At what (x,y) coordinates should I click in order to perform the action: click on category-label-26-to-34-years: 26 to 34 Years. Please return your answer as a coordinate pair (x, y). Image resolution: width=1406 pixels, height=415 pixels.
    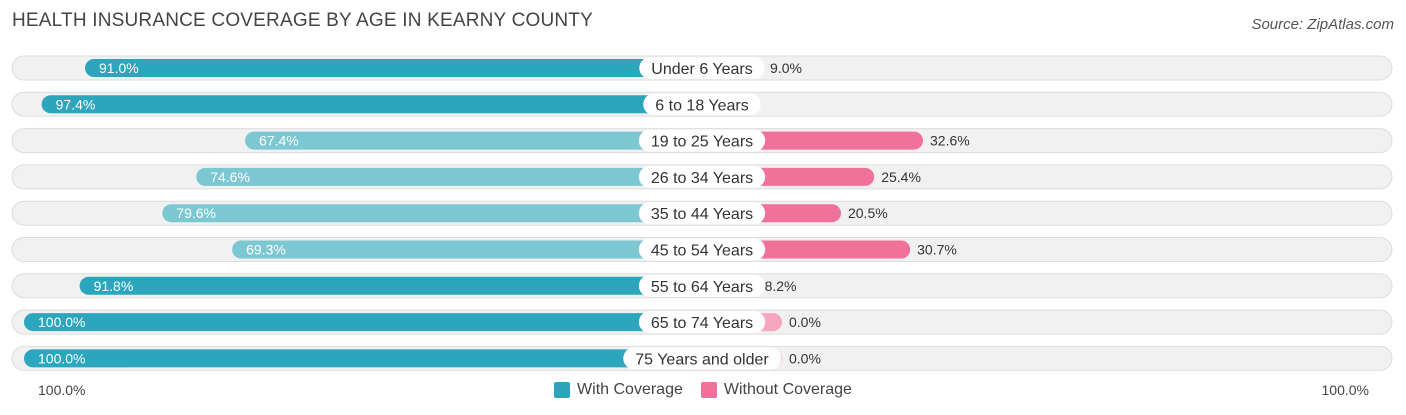
    Looking at the image, I should click on (702, 178).